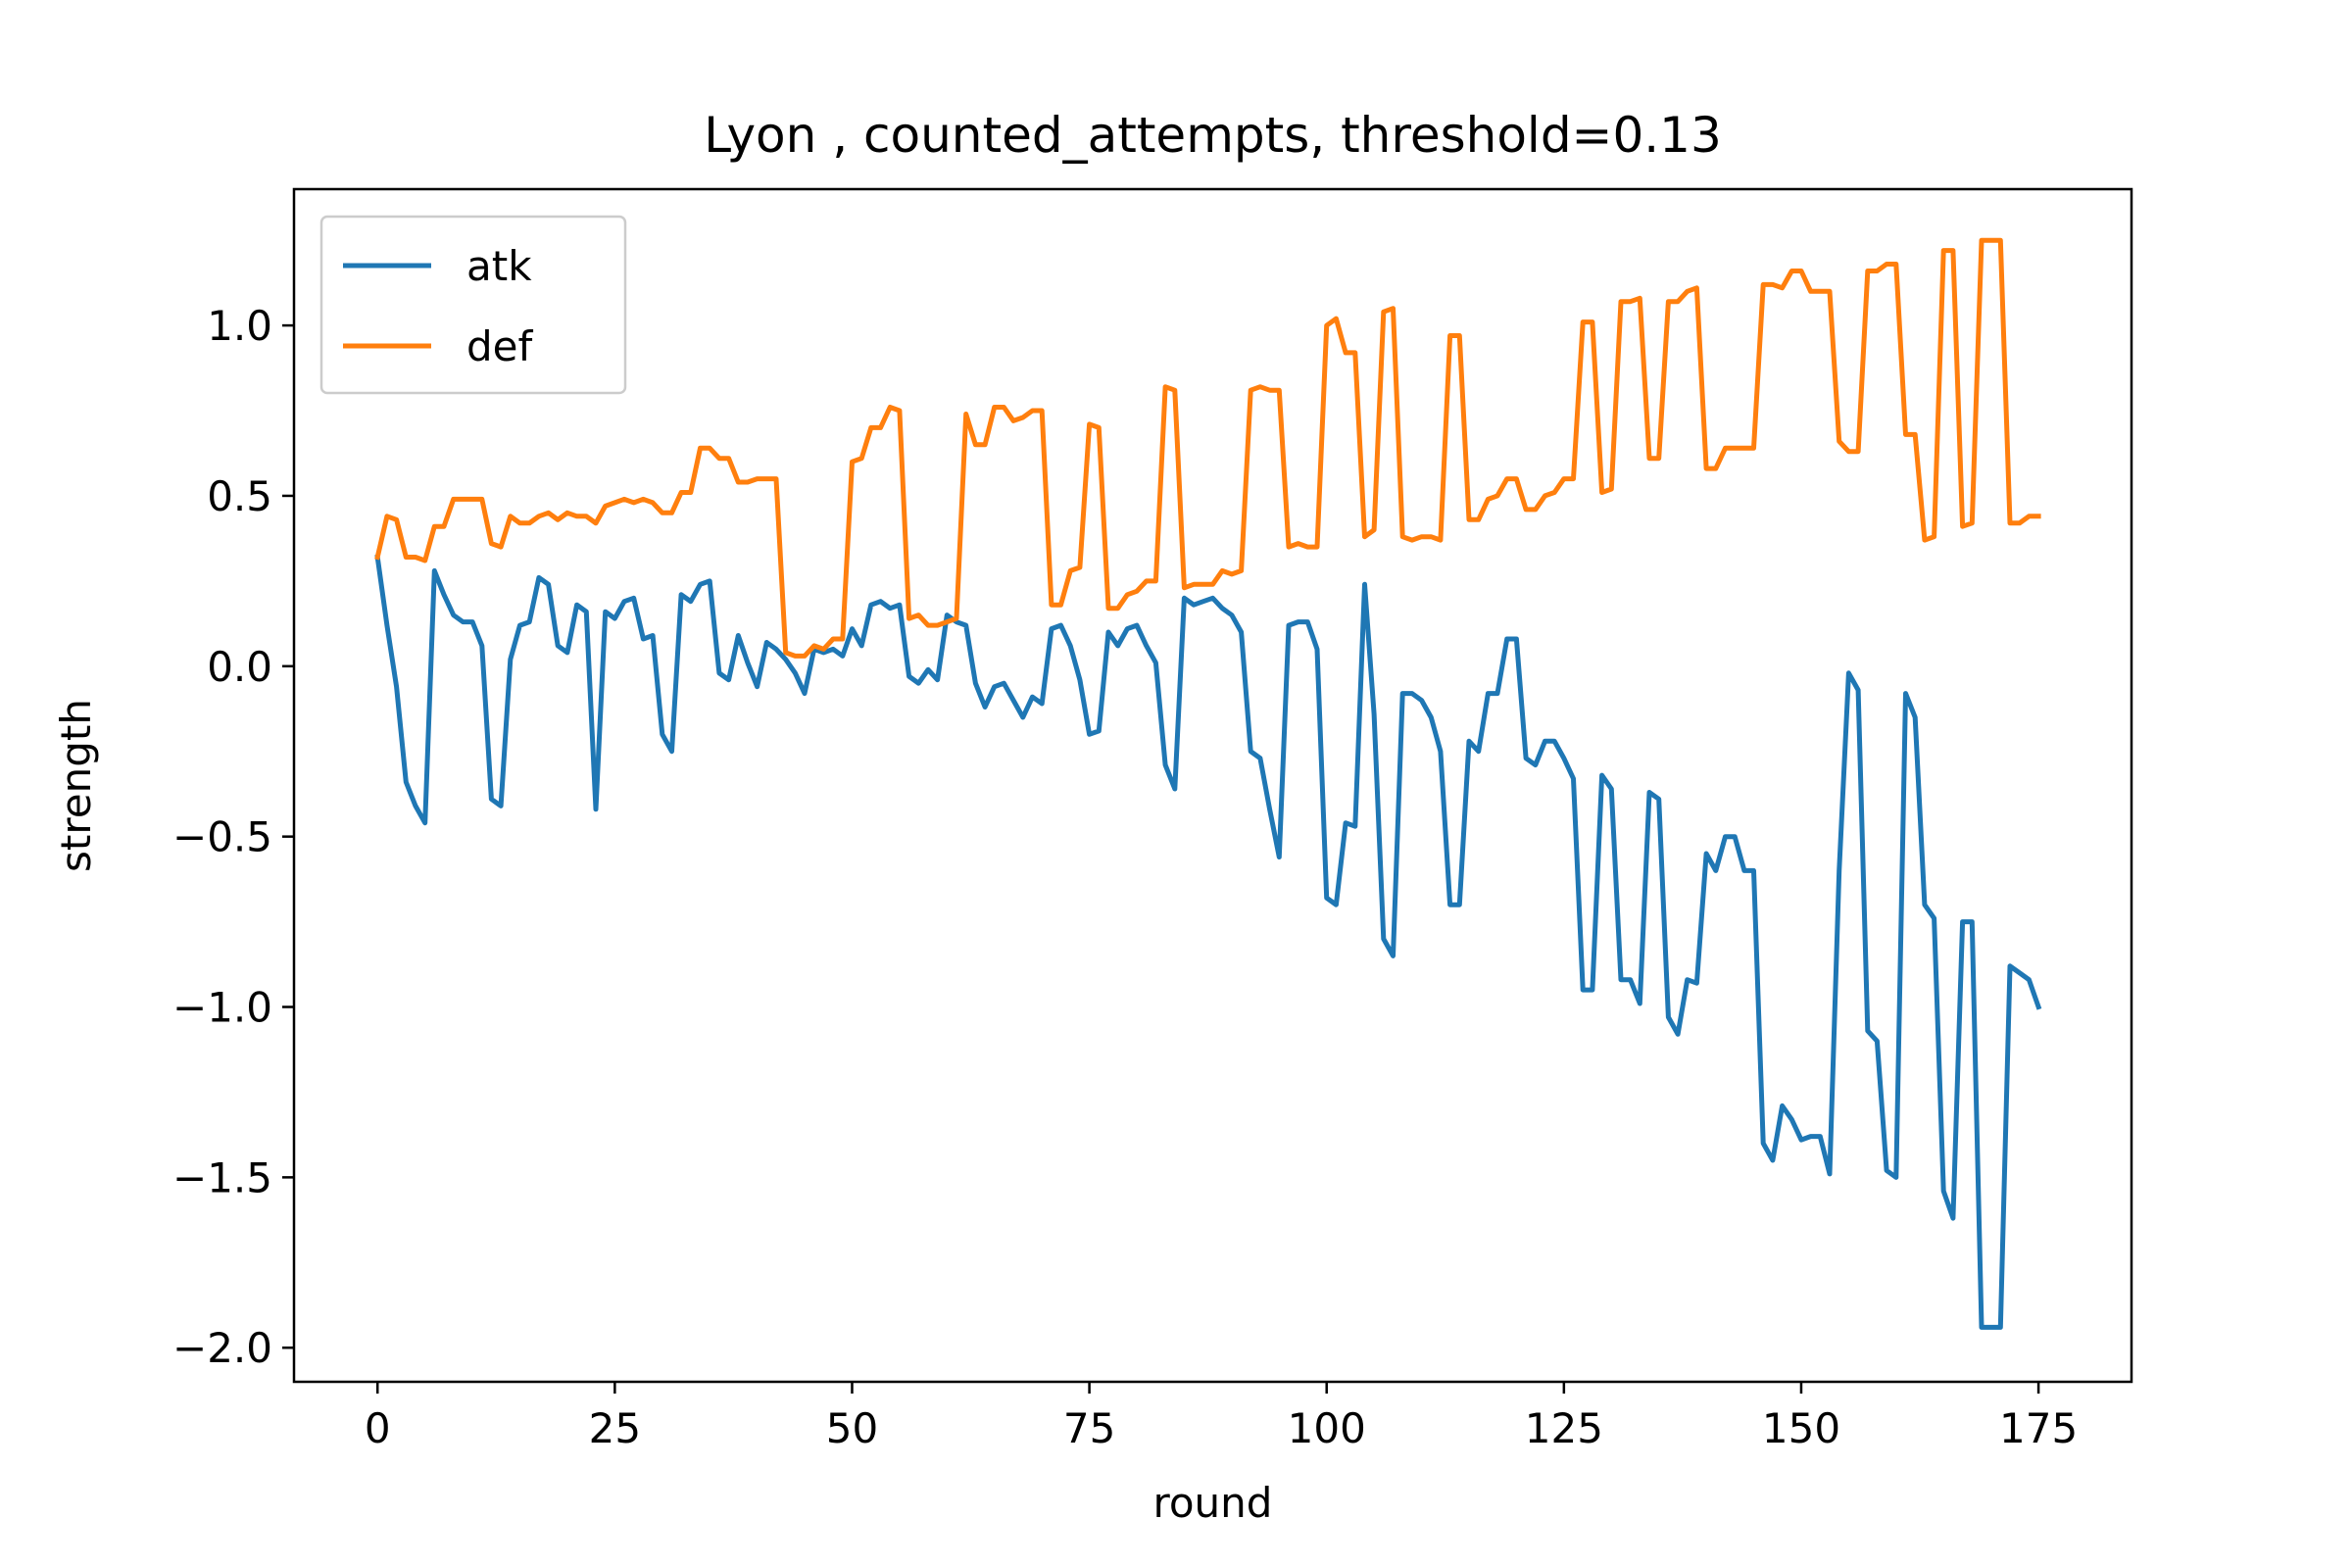 This screenshot has height=1568, width=2352. I want to click on y-tick-label: 1.0, so click(239, 326).